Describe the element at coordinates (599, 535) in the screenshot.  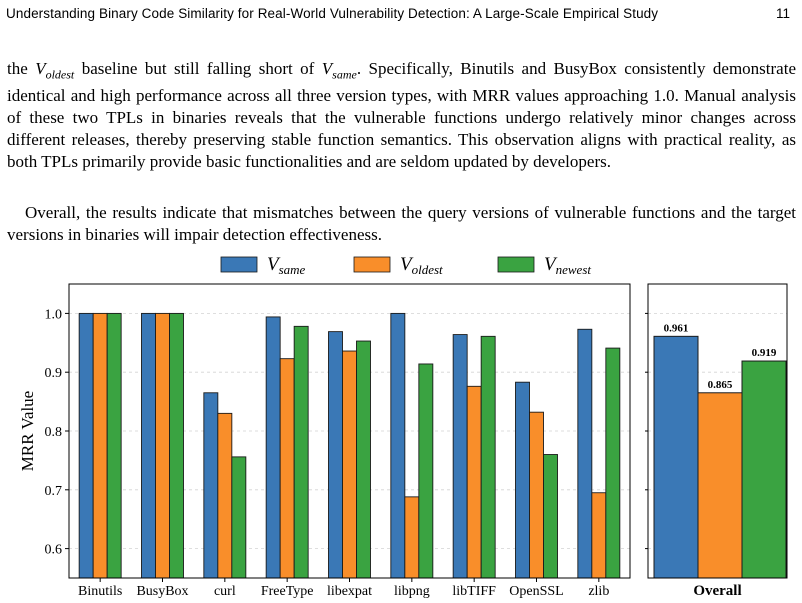
I see `bar-oldest-zlib` at that location.